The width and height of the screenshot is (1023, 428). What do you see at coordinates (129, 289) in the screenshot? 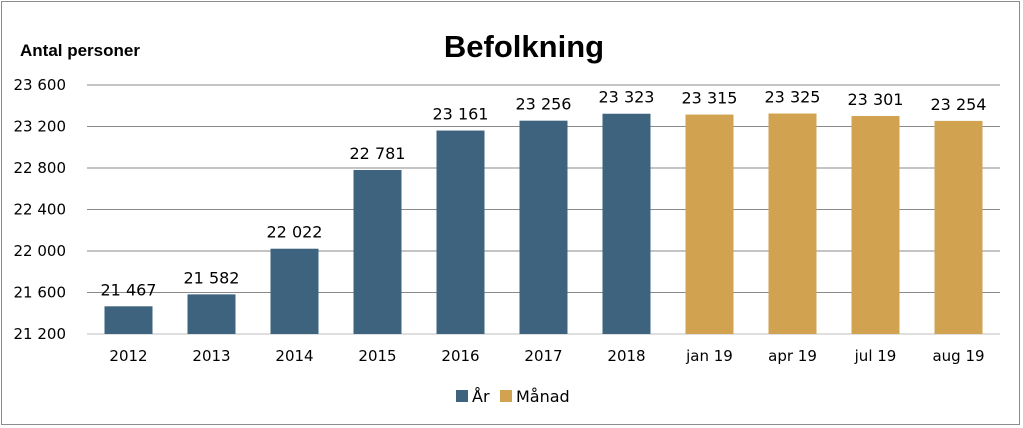
I see `data-label: 21 467` at bounding box center [129, 289].